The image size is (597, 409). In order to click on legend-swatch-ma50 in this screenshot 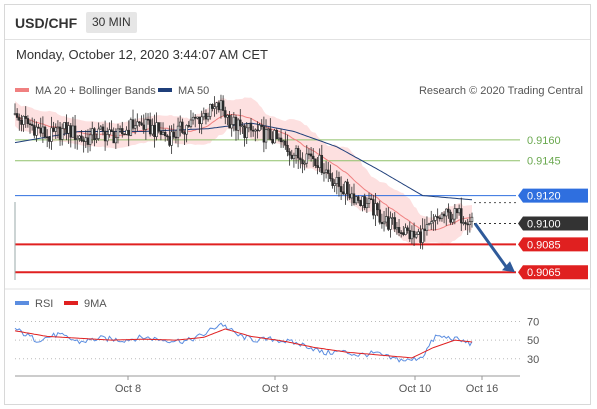, I will do `click(165, 90)`.